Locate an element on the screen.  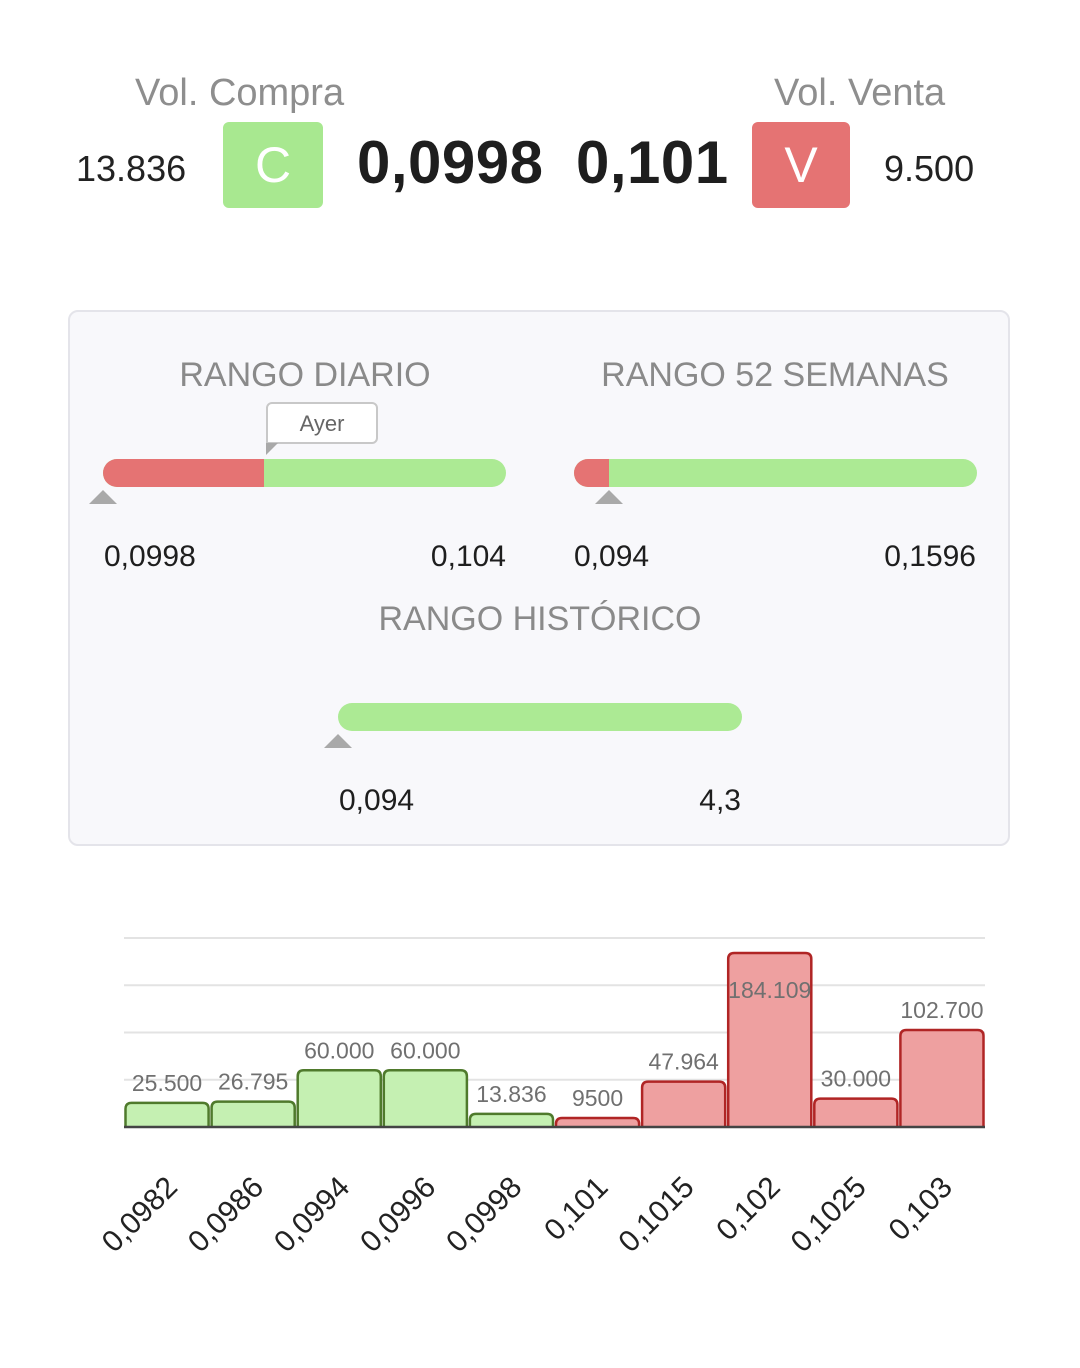
daily-range-bar is located at coordinates (304, 473).